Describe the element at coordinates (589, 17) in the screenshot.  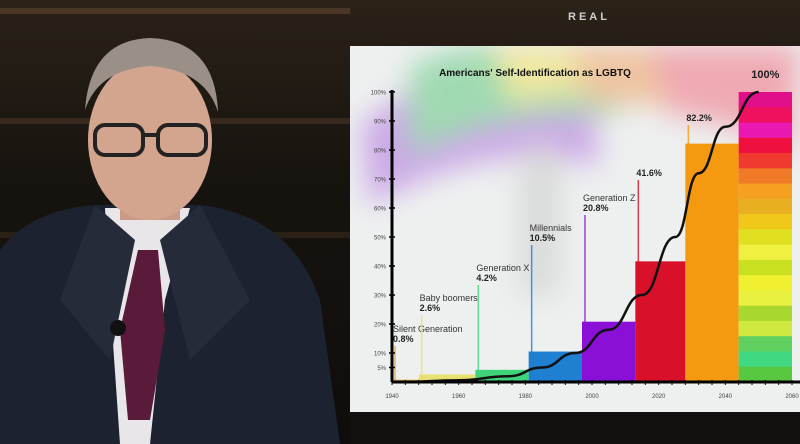
I see `show-logo: REAL` at that location.